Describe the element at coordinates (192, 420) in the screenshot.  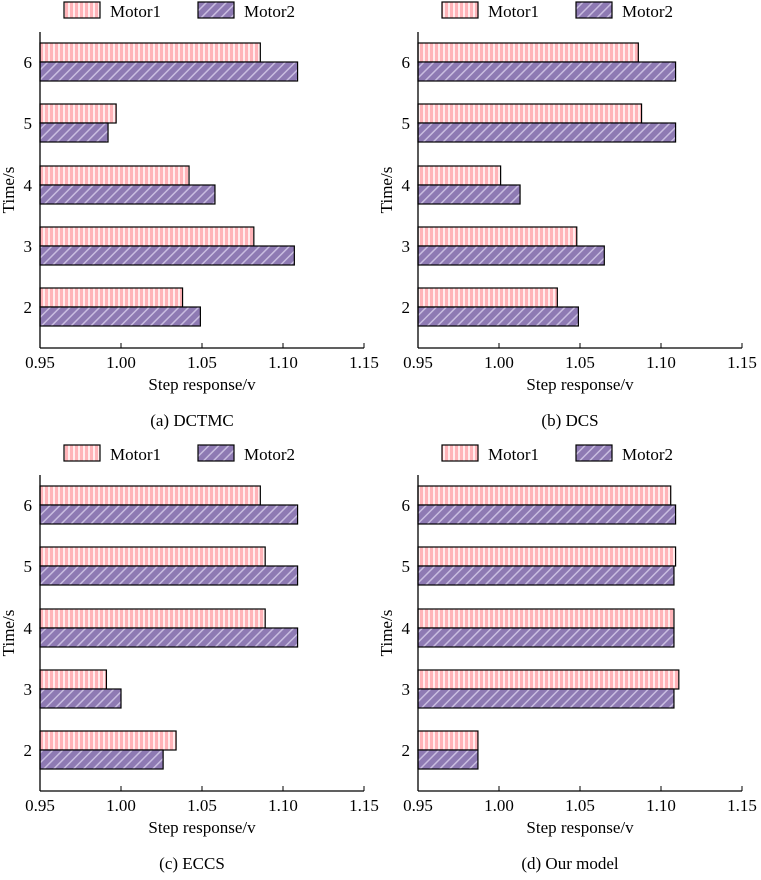
I see `panel-caption: (a) DCTMC` at that location.